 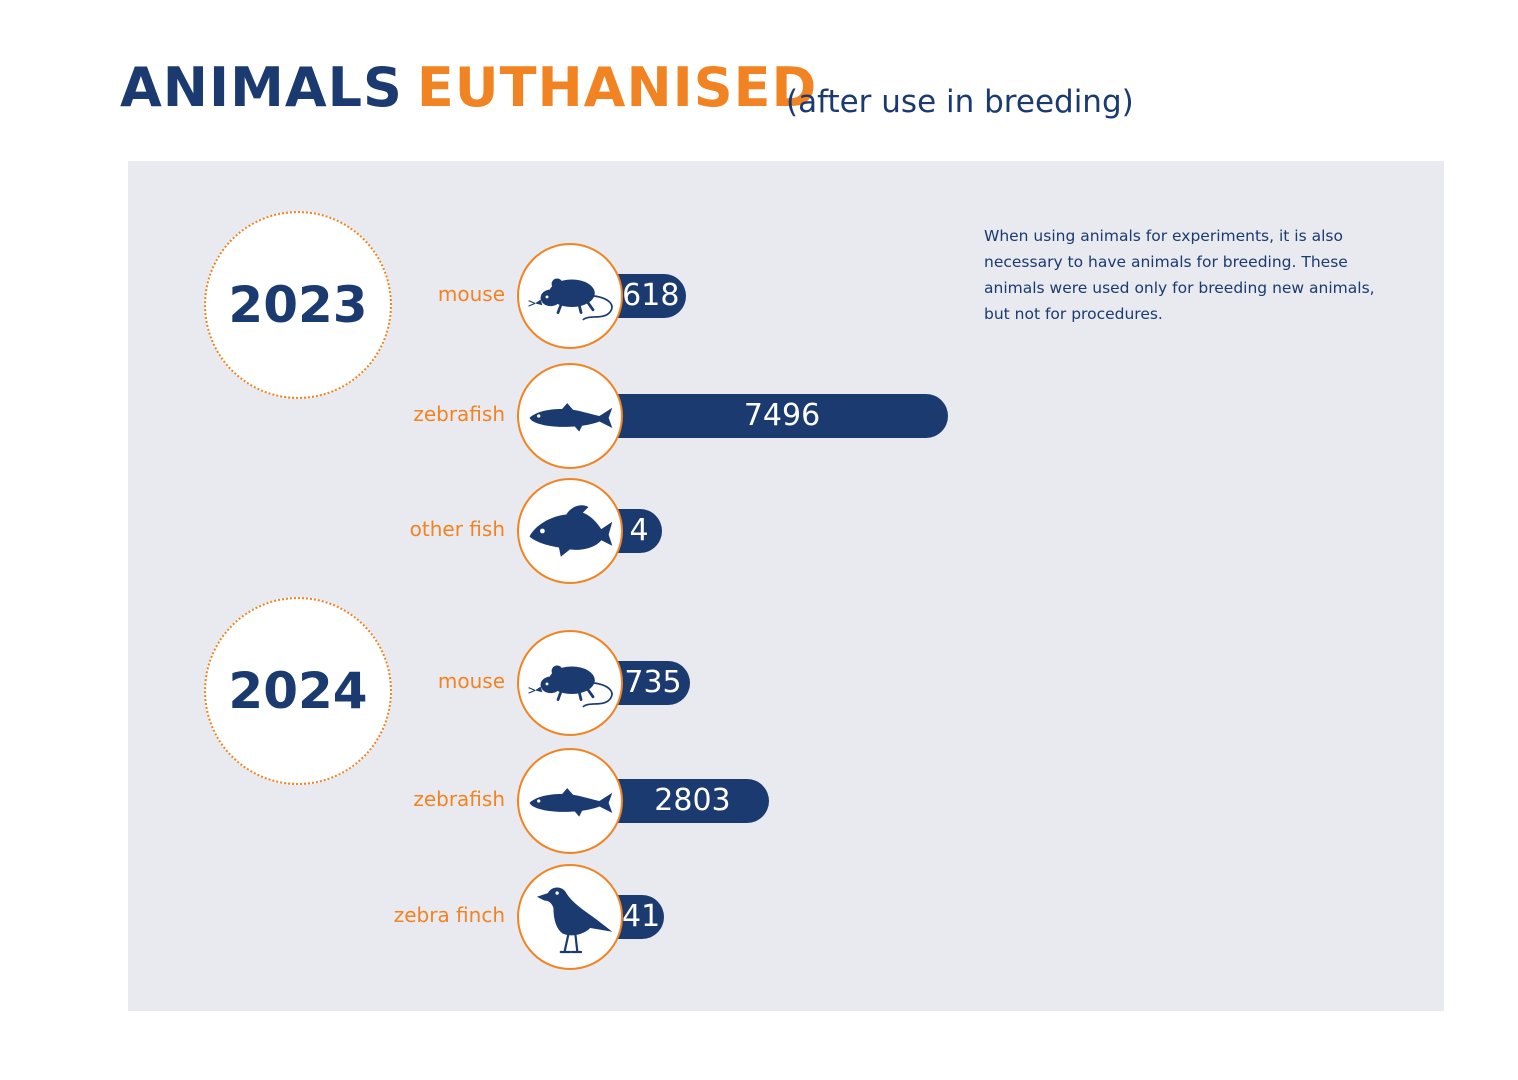 I want to click on other-fish-icon, so click(x=570, y=531).